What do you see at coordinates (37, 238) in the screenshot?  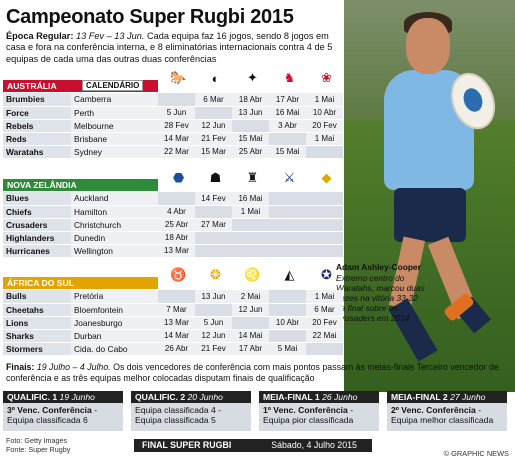 I see `team-name: Highlanders` at bounding box center [37, 238].